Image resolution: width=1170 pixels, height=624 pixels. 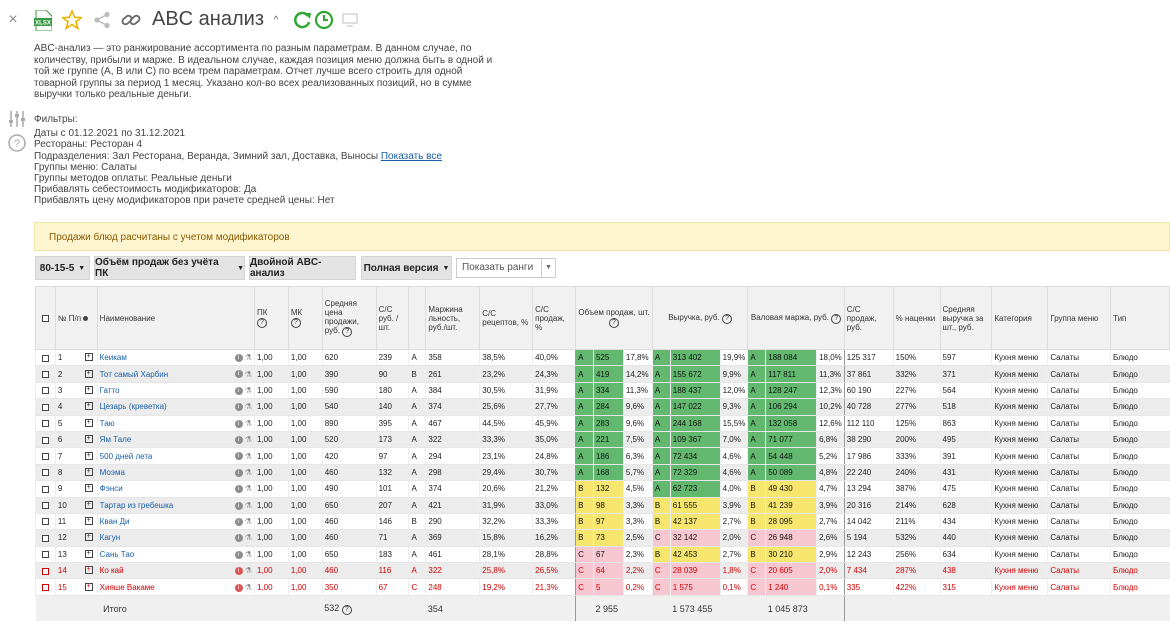 What do you see at coordinates (175, 440) in the screenshot?
I see `row-name-cell: Ям Тале i ⚗` at bounding box center [175, 440].